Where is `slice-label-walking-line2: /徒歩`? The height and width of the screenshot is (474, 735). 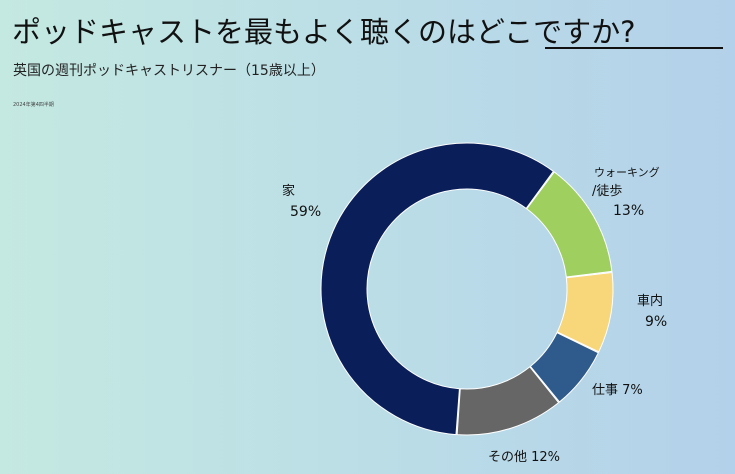 slice-label-walking-line2: /徒歩 is located at coordinates (607, 191).